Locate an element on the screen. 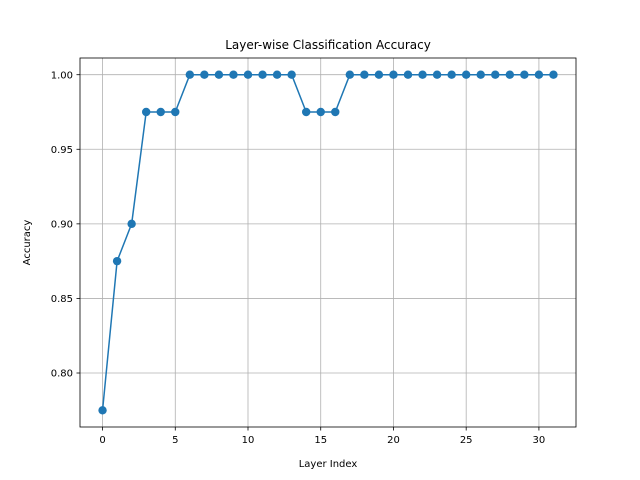  y-tick-label: 0.90 is located at coordinates (62, 224).